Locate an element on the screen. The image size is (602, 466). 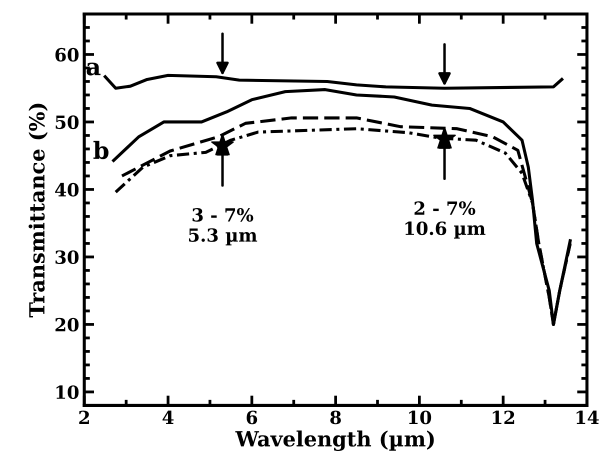
y-tick-label: 60 is located at coordinates (67, 55).